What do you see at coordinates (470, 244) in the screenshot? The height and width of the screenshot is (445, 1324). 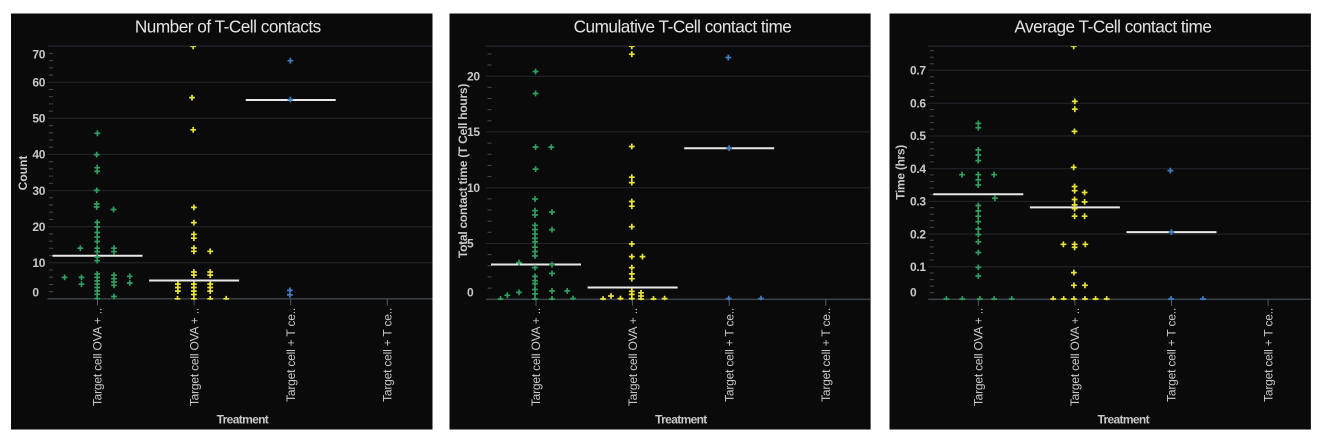 I see `svg-text: 5` at bounding box center [470, 244].